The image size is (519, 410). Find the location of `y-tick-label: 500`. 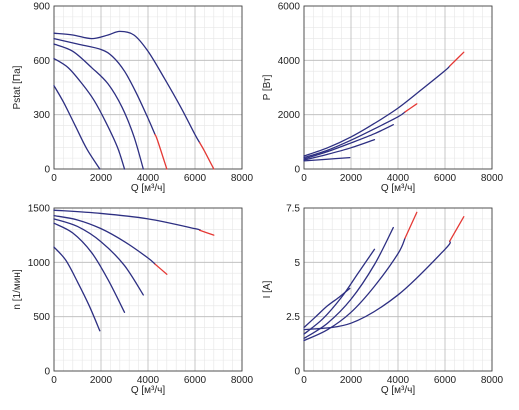

y-tick-label: 500 is located at coordinates (41, 317).